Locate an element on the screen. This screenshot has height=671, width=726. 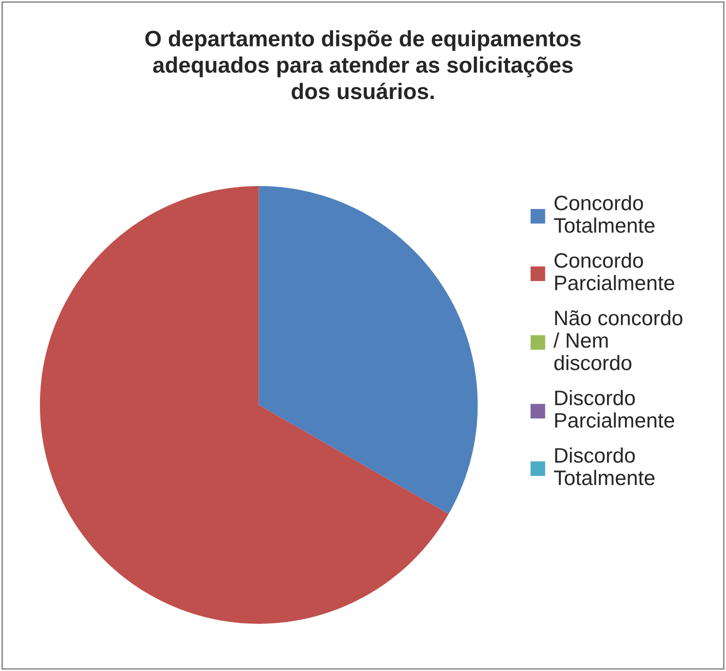
pie-slice is located at coordinates (368, 350).